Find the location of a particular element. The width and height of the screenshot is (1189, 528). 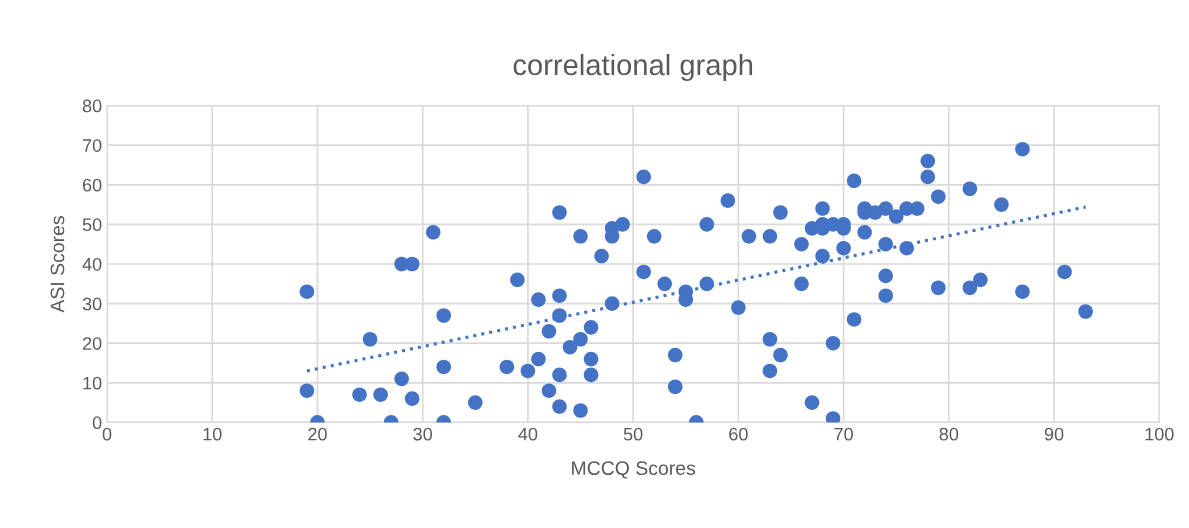

y-tick-label: 30 is located at coordinates (92, 304).